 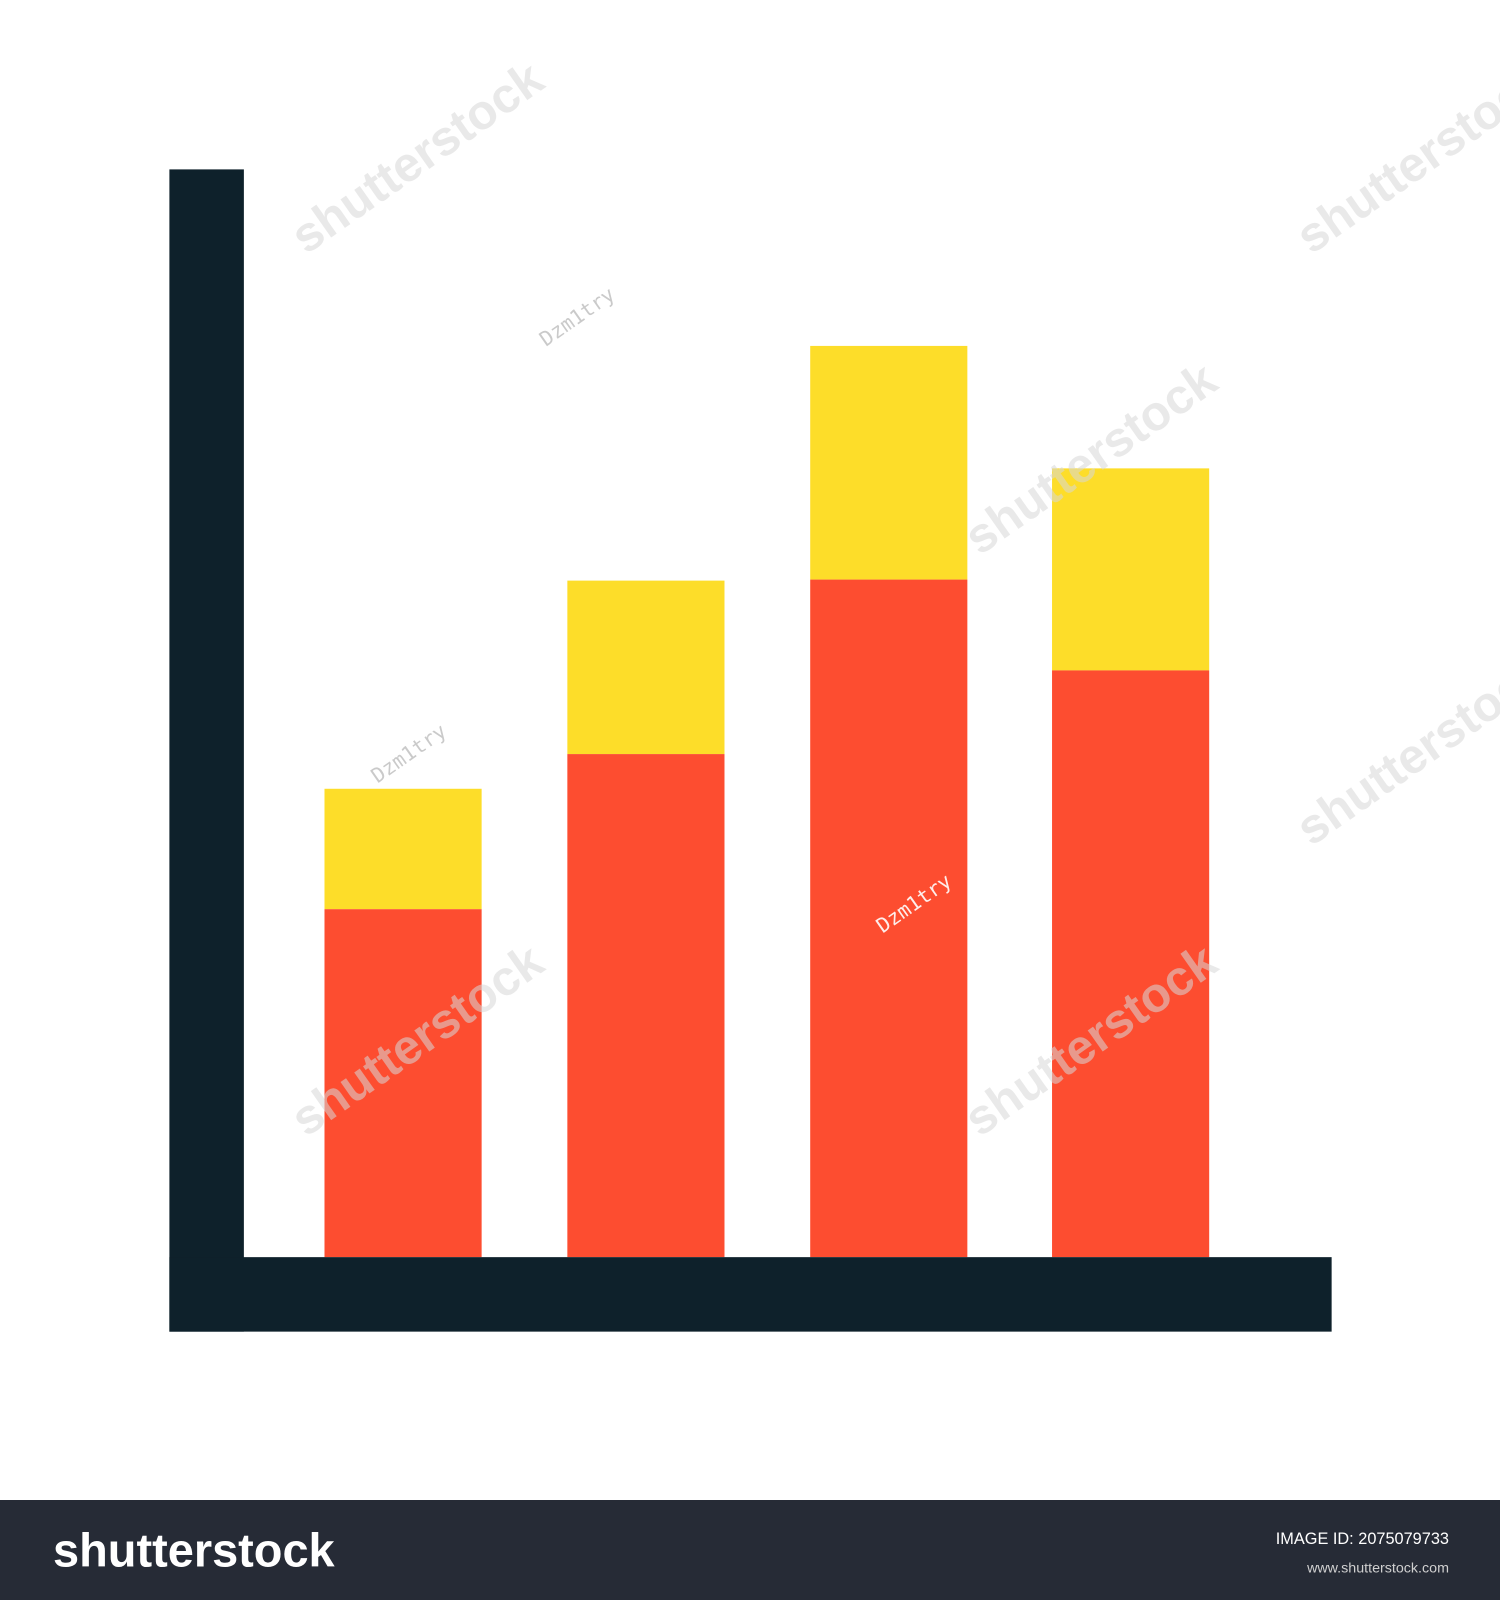 I want to click on footer-bar, so click(x=750, y=1550).